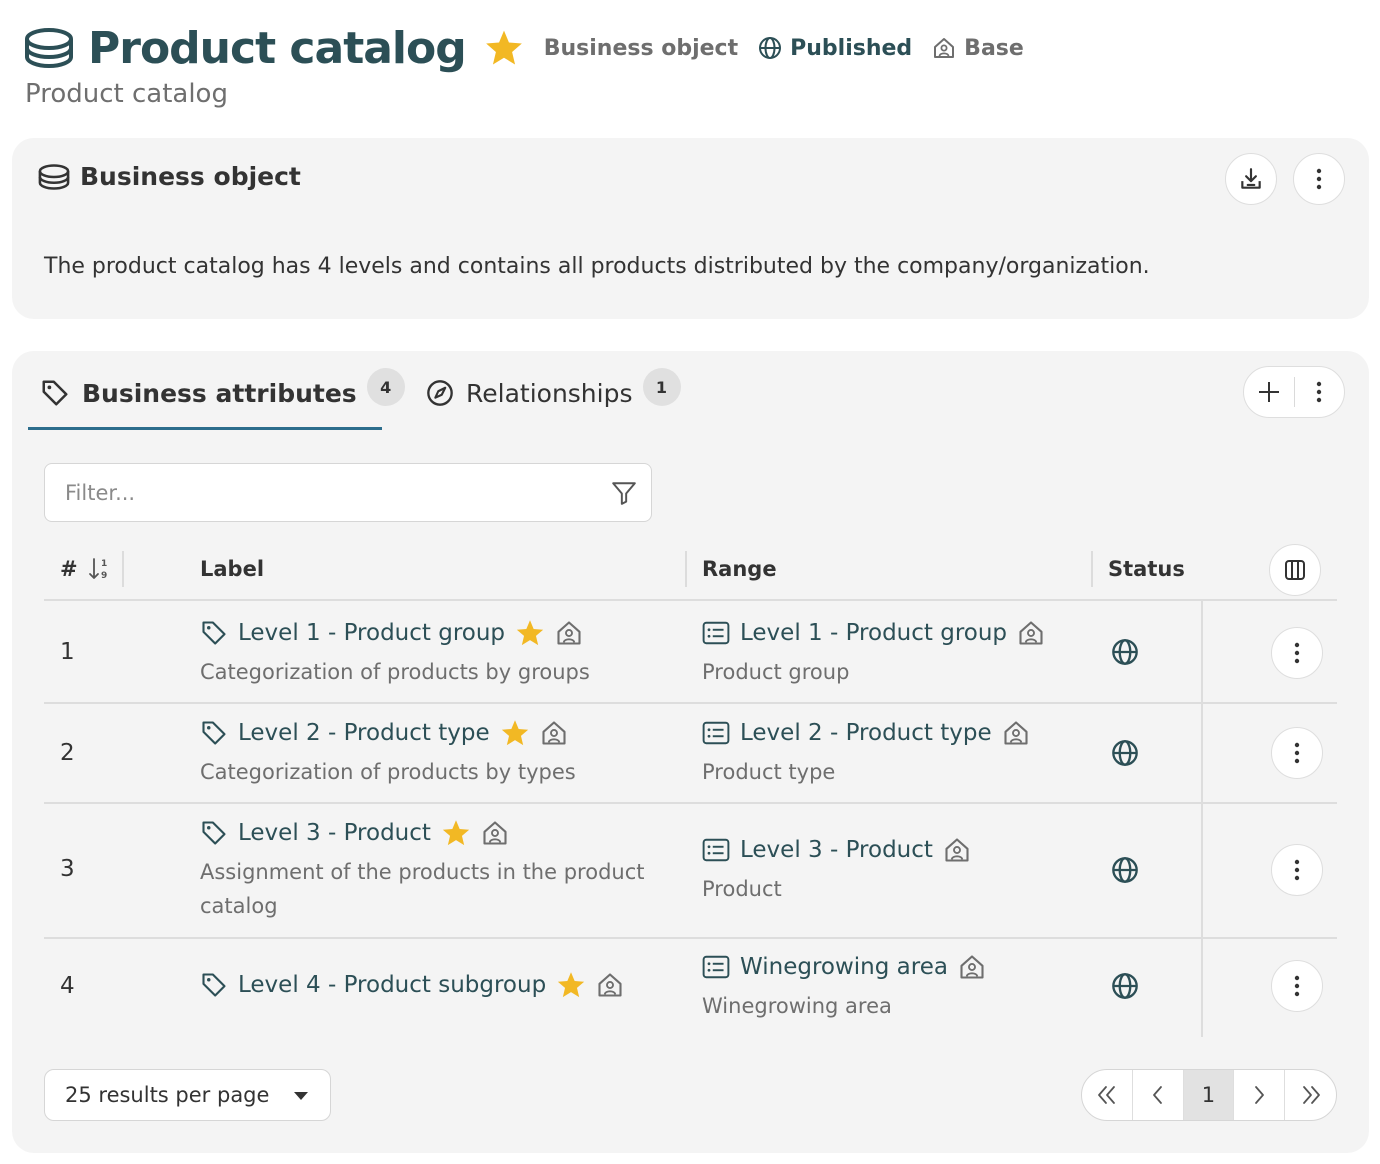 This screenshot has width=1380, height=1164. I want to click on attribute-description: Categorization of products by types, so click(388, 772).